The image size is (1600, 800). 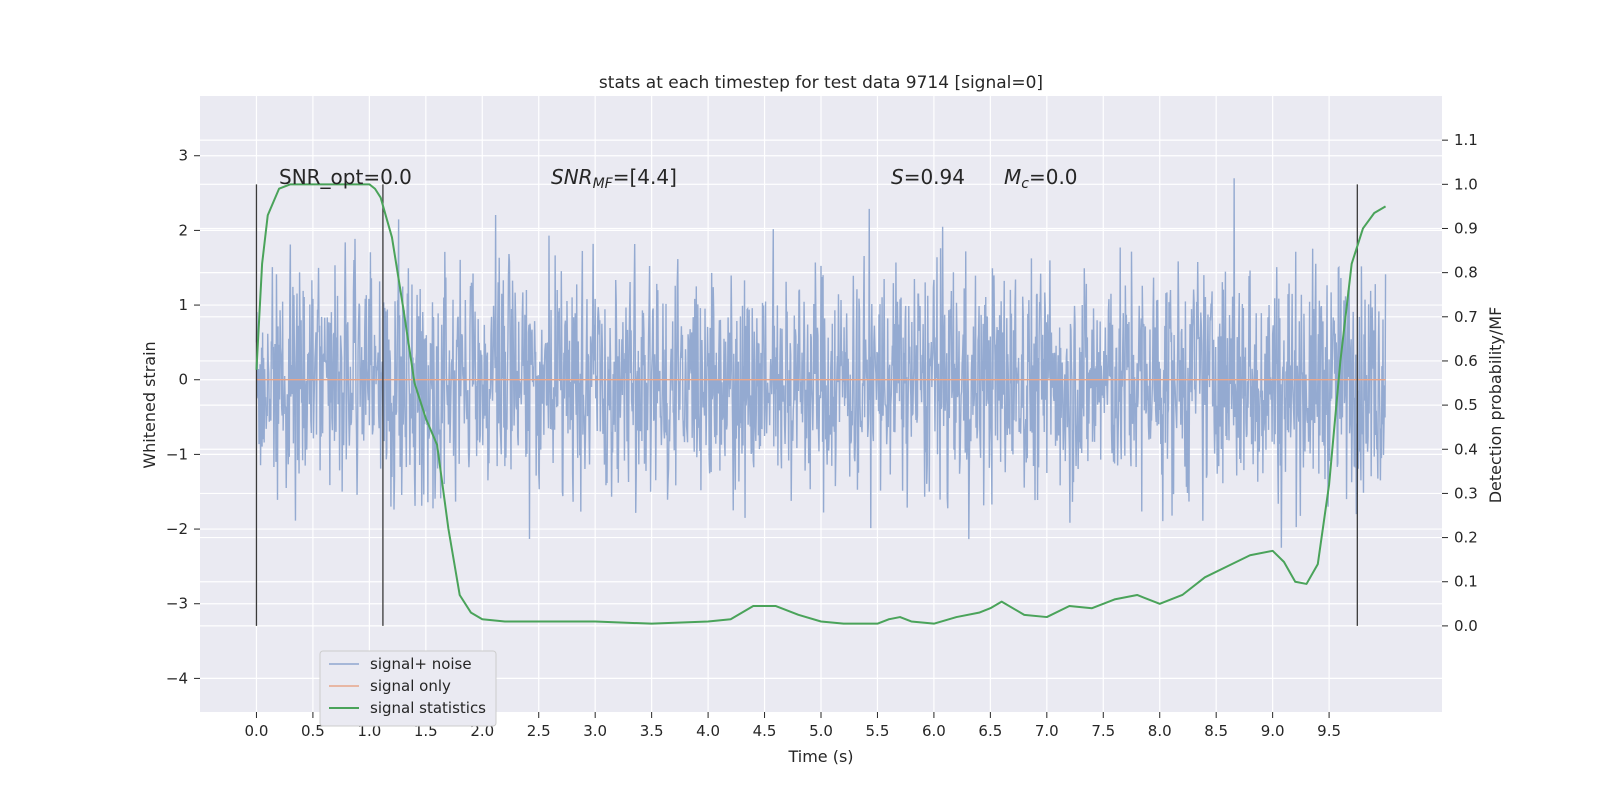 What do you see at coordinates (652, 731) in the screenshot?
I see `x-tick-label: 3.5` at bounding box center [652, 731].